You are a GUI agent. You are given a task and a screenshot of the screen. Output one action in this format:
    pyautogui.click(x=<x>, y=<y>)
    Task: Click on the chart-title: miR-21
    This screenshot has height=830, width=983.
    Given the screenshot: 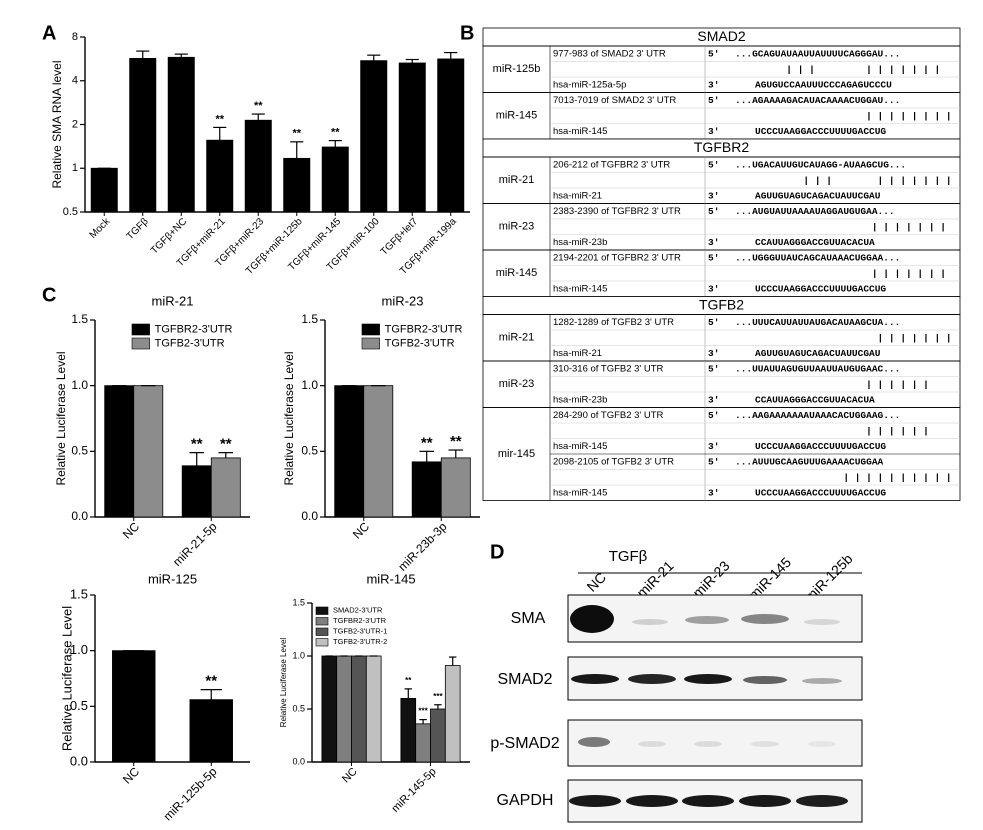 What is the action you would take?
    pyautogui.click(x=173, y=300)
    